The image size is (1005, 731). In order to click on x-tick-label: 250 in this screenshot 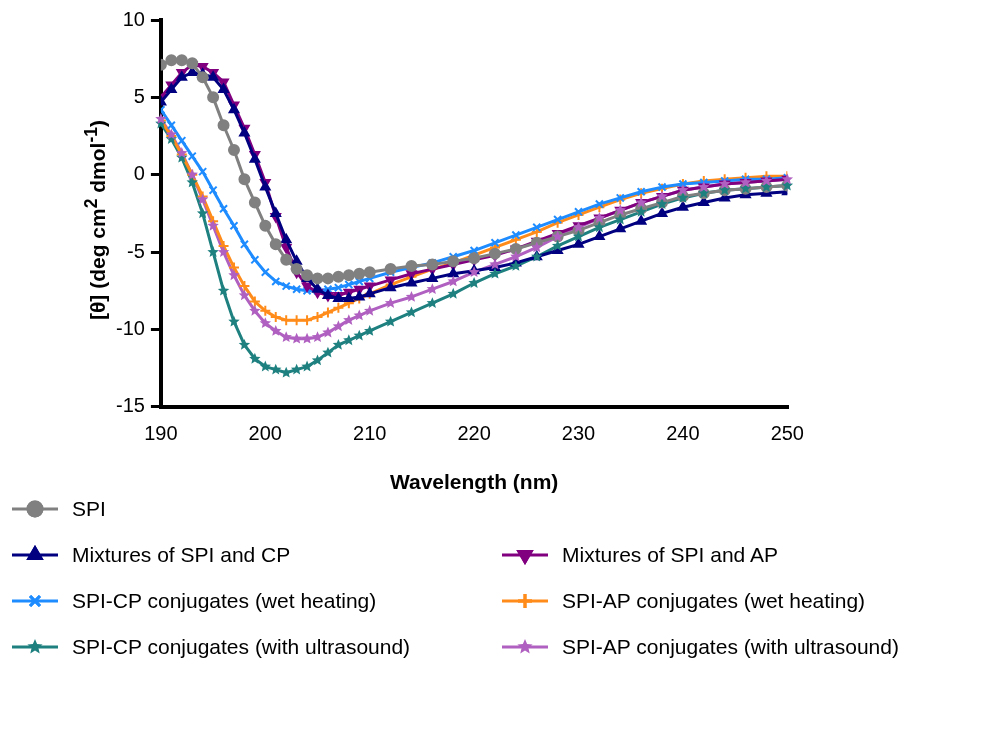, I will do `click(787, 433)`.